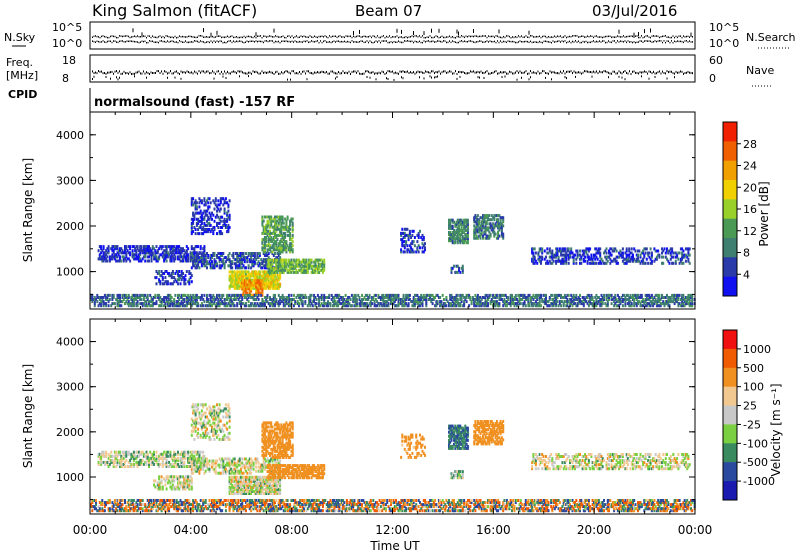 The width and height of the screenshot is (800, 554). Describe the element at coordinates (401, 31) in the screenshot. I see `noise-spike` at that location.